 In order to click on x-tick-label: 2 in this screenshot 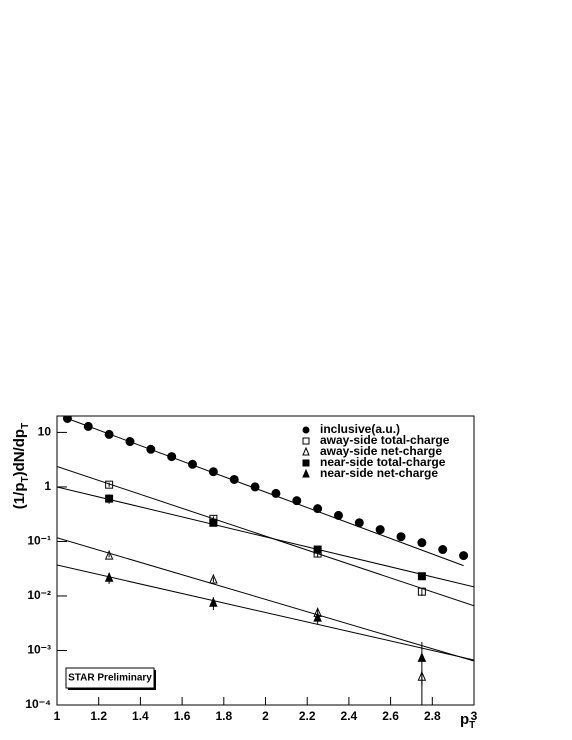, I will do `click(265, 716)`.